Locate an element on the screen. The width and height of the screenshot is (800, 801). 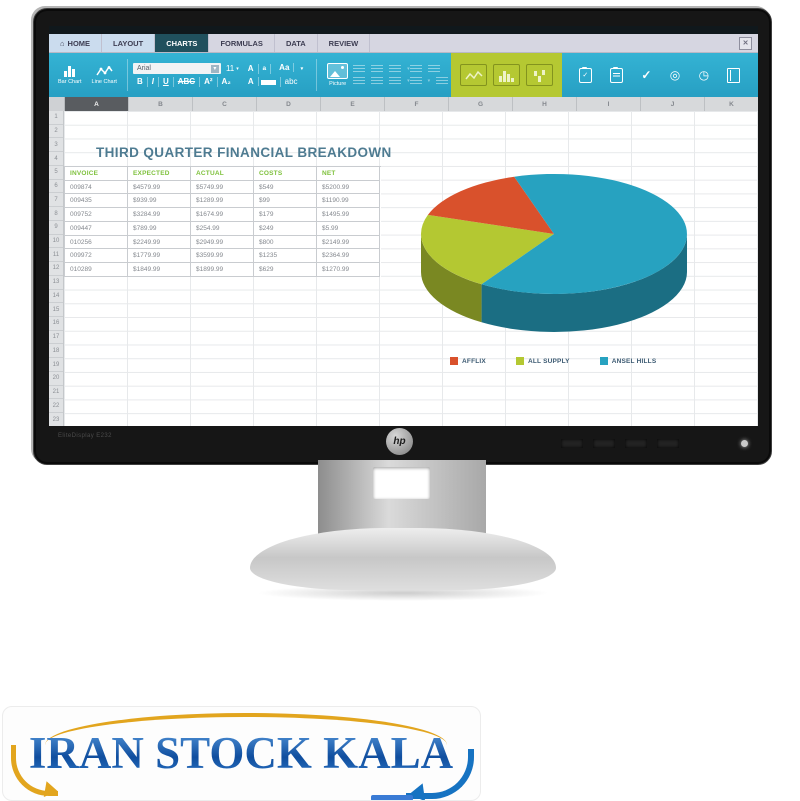
insert-bar-chart-button is located at coordinates (507, 75).